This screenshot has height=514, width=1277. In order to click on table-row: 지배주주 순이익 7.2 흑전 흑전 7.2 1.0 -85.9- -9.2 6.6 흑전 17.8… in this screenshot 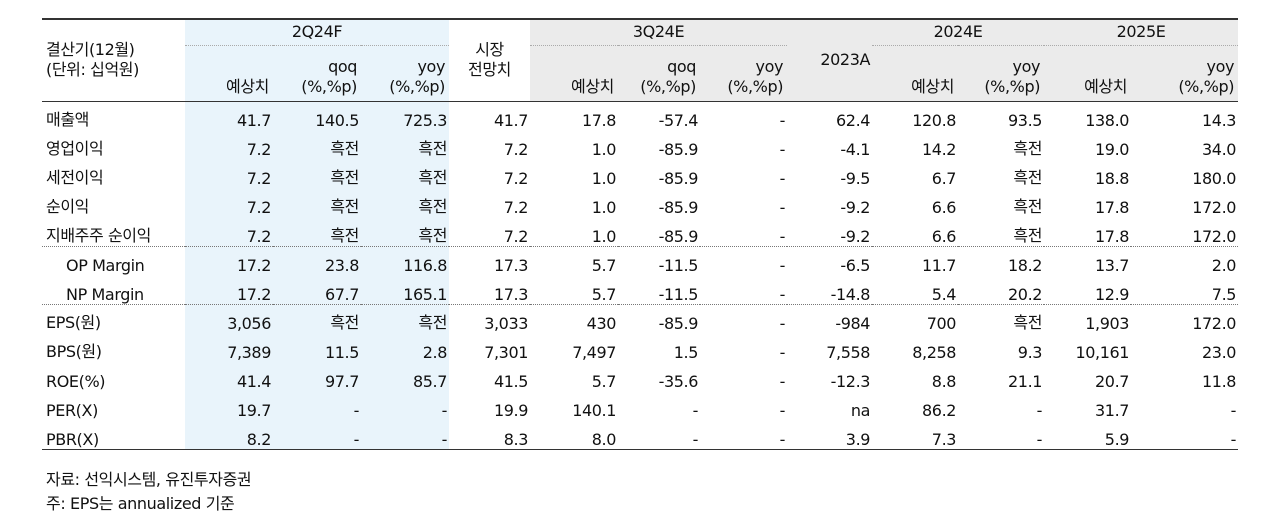, I will do `click(640, 231)`.